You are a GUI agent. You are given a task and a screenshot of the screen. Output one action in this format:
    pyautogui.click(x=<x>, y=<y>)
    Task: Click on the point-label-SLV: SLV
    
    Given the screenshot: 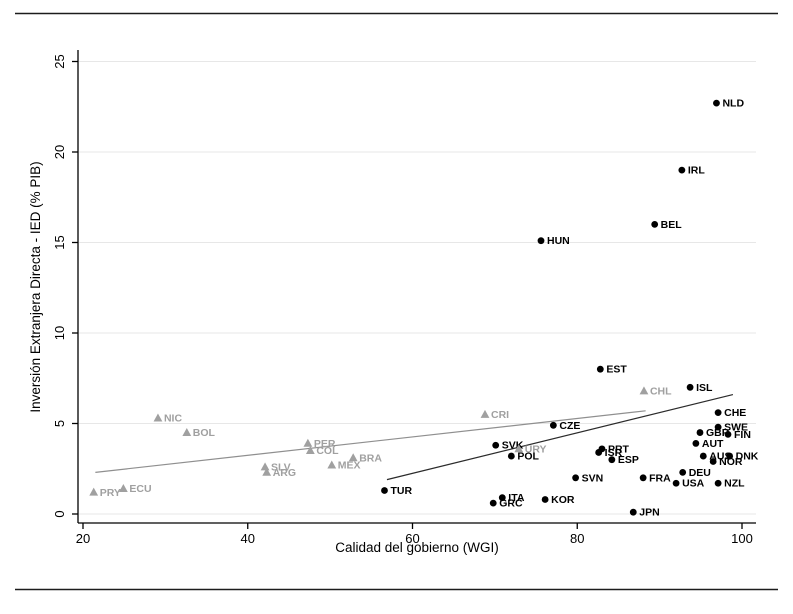 What is the action you would take?
    pyautogui.click(x=281, y=467)
    